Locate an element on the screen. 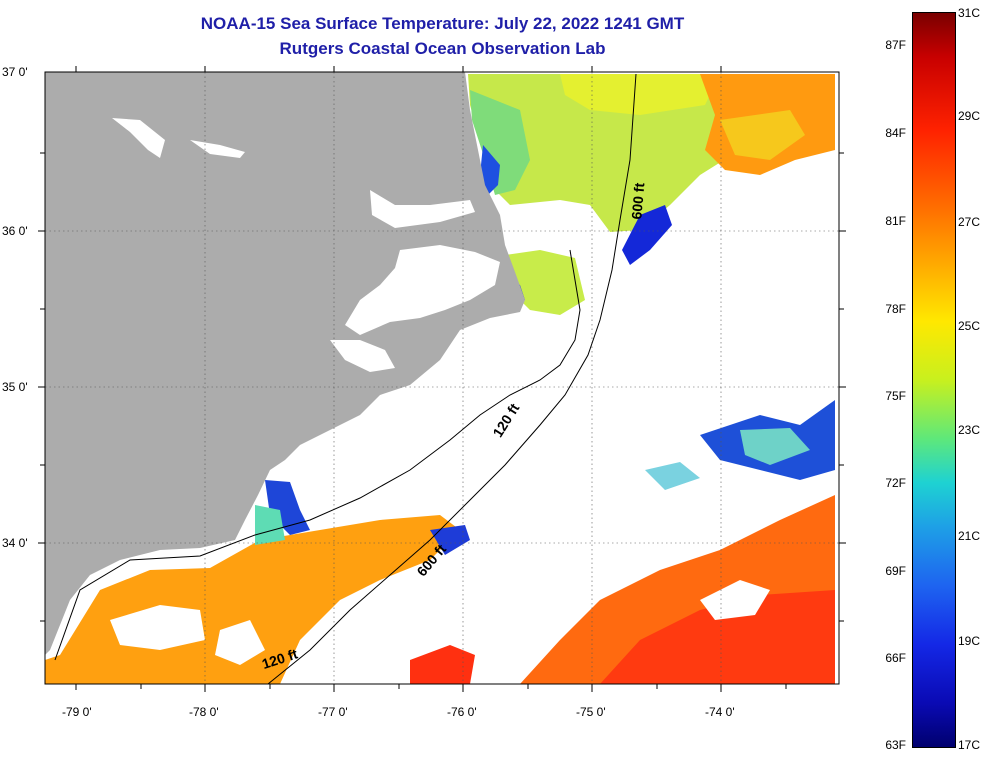  sst-pamlico-patch is located at coordinates (545, 282).